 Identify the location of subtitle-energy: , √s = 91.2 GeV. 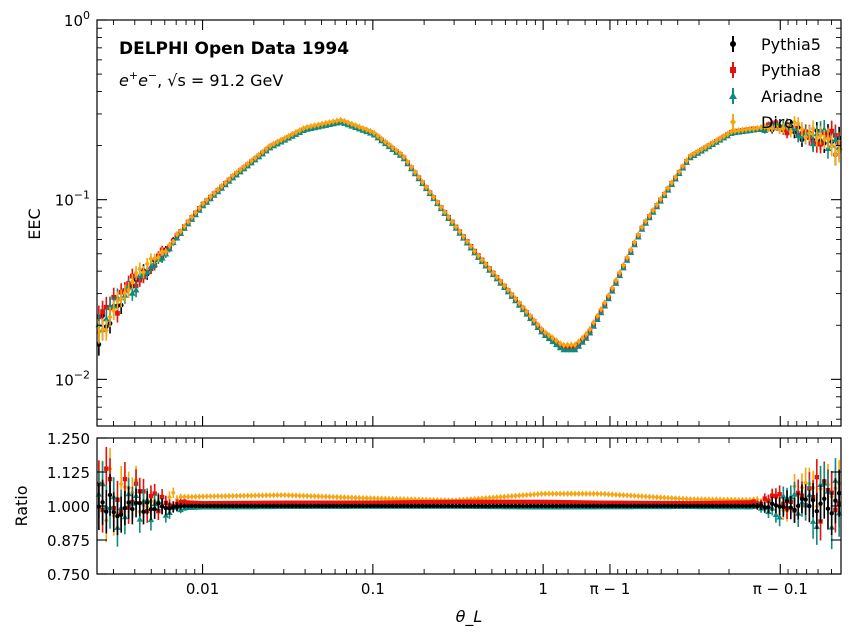
(220, 80).